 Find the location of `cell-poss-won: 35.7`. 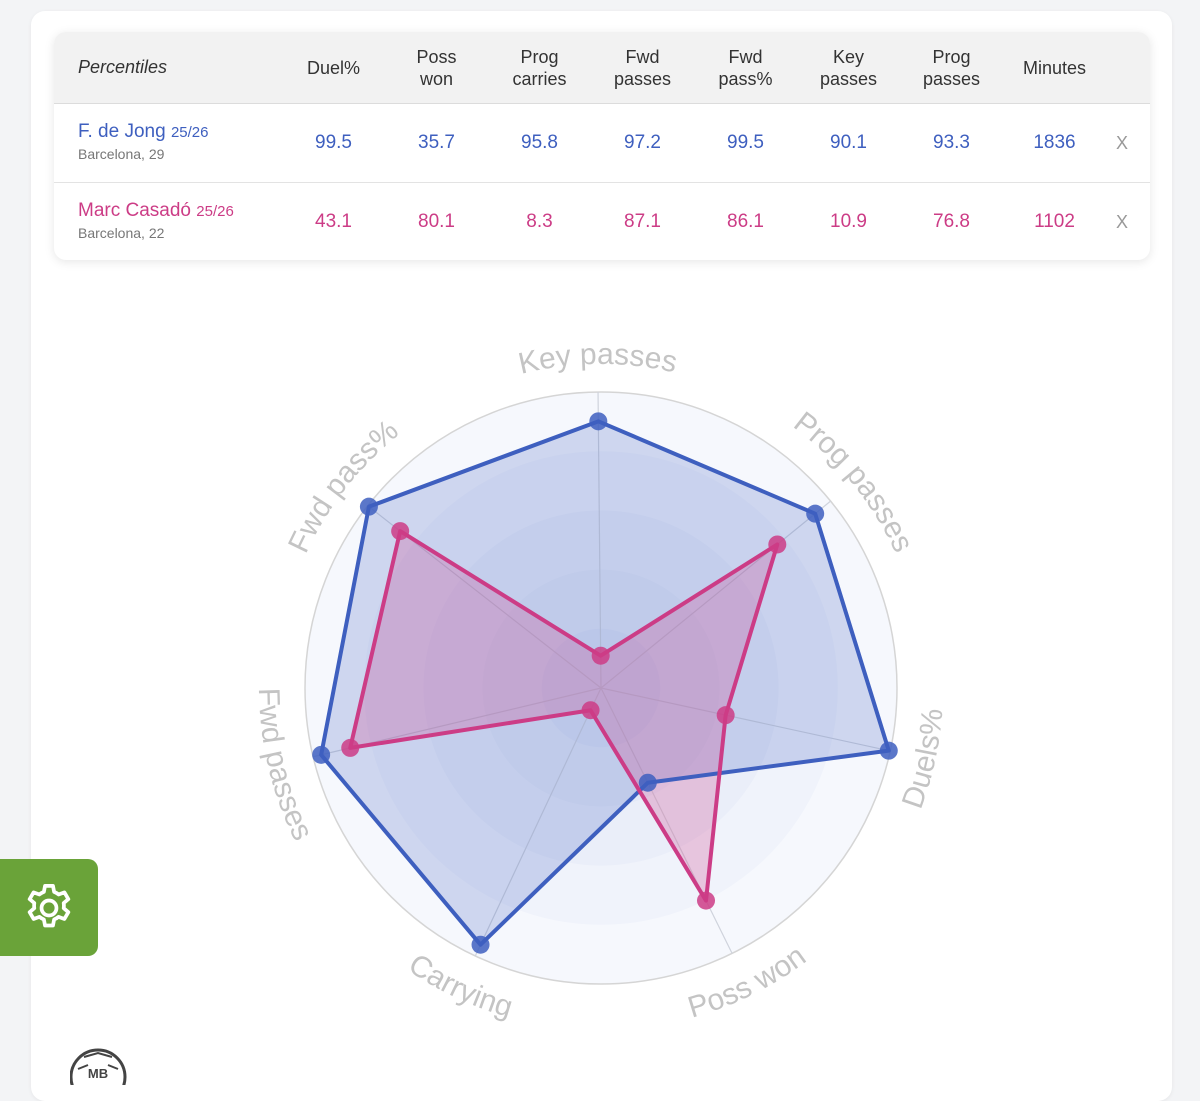

cell-poss-won: 35.7 is located at coordinates (436, 142).